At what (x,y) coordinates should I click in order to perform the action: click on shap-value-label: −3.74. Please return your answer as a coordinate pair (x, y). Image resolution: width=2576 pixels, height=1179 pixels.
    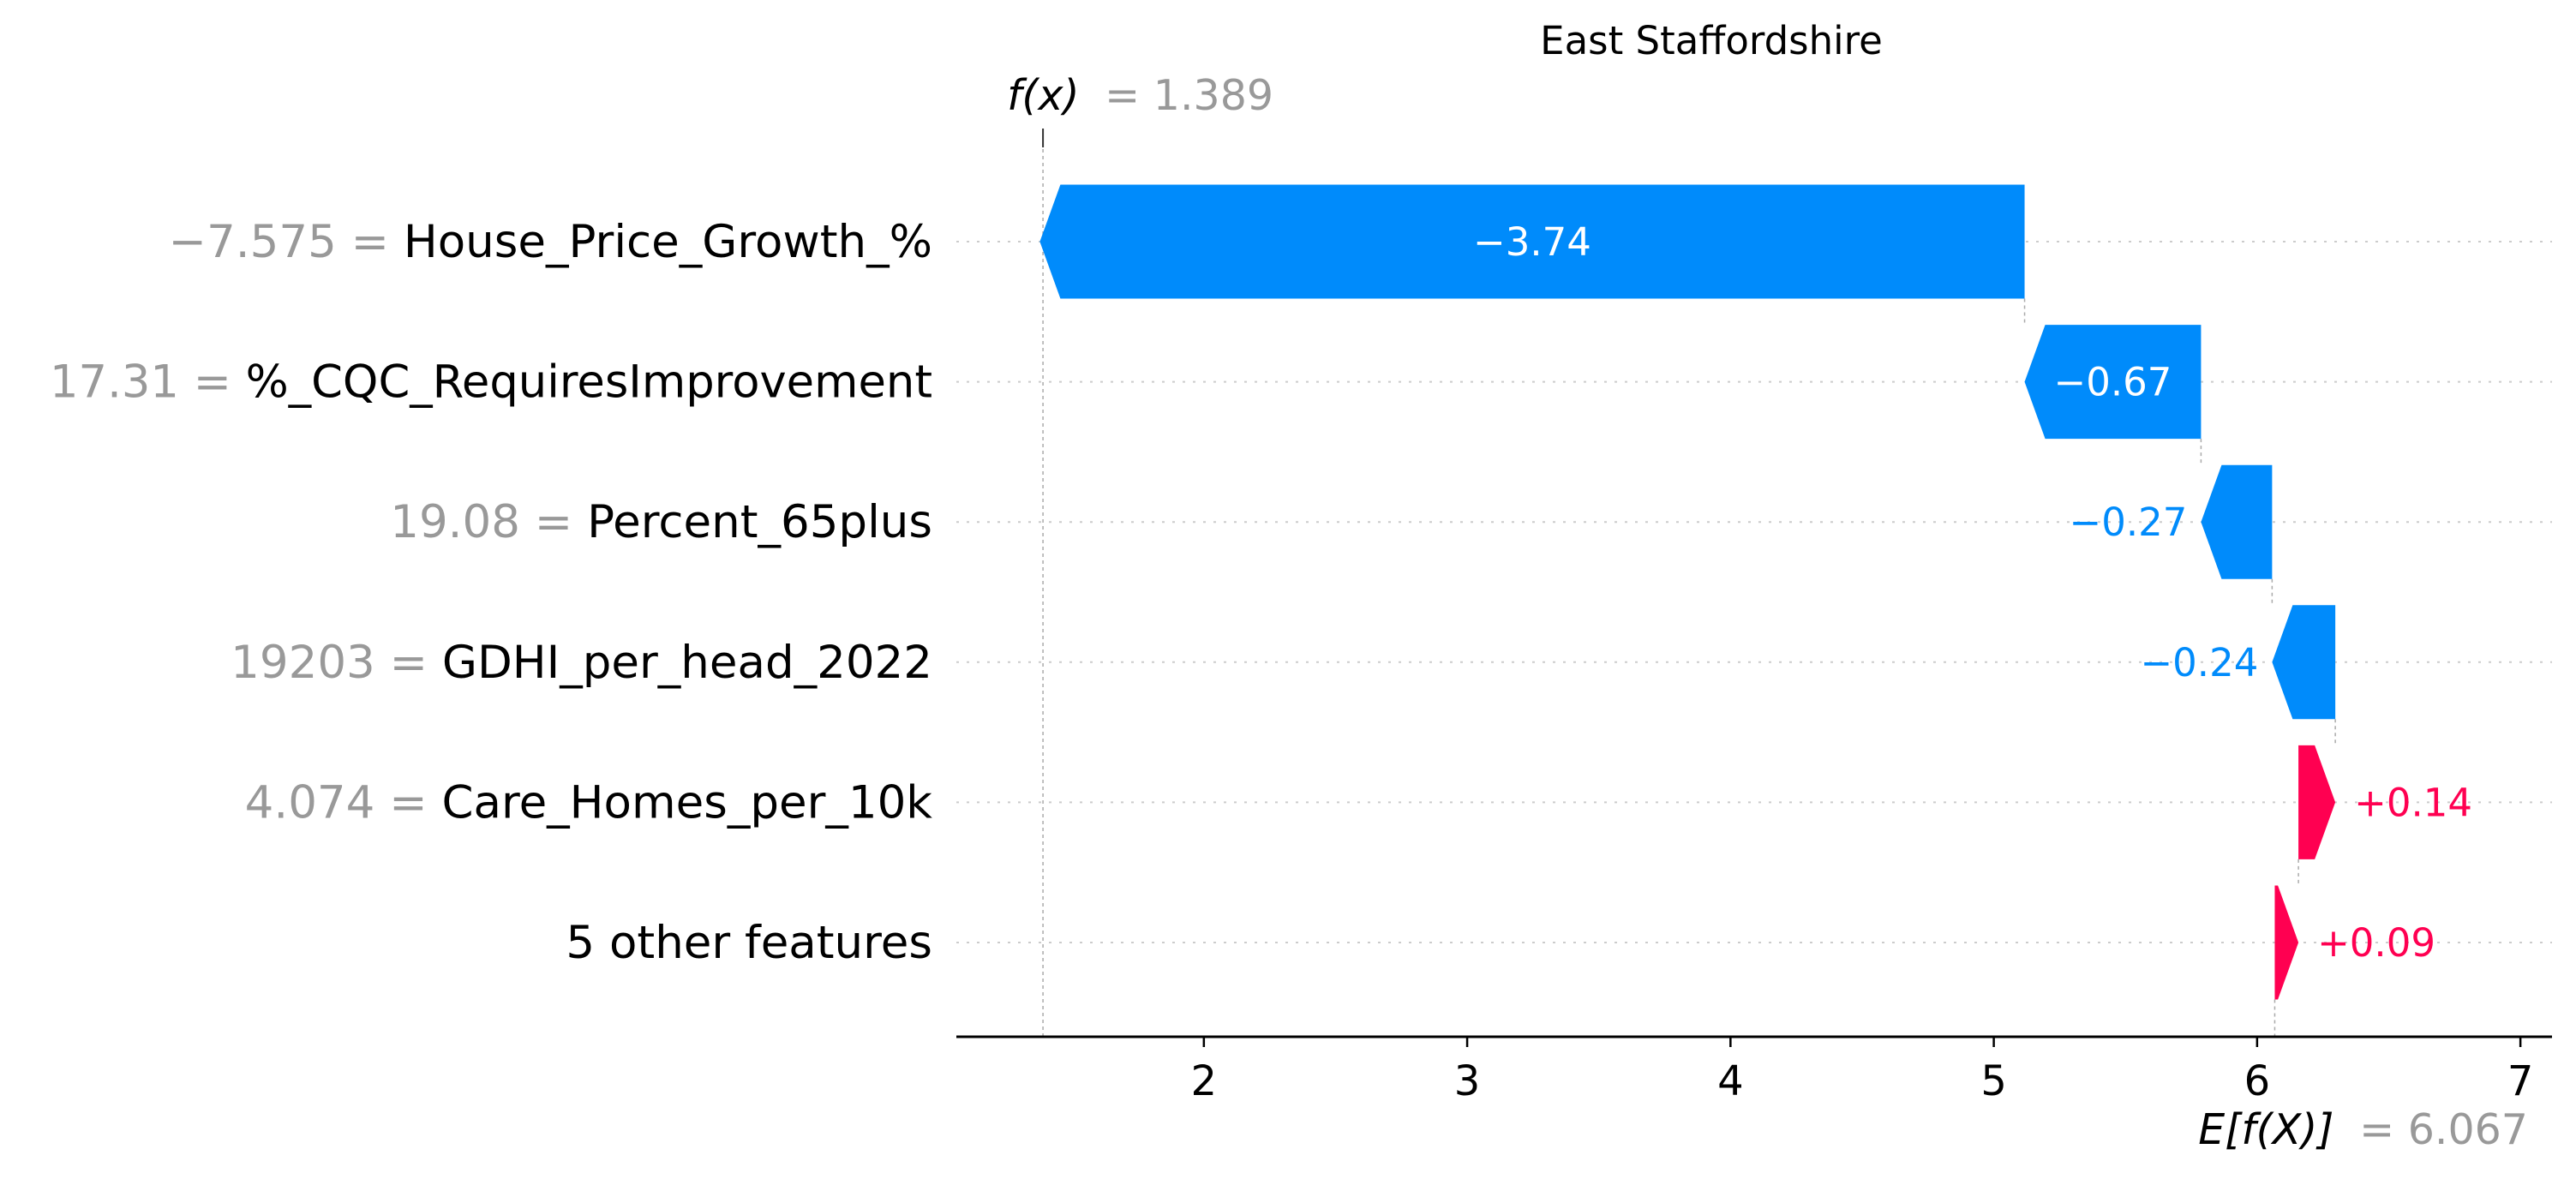
    Looking at the image, I should click on (1532, 242).